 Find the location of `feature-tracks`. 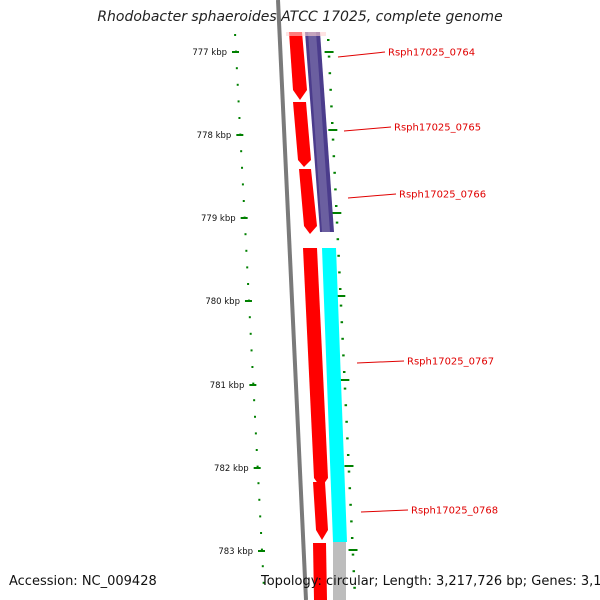

feature-tracks is located at coordinates (316, 316).